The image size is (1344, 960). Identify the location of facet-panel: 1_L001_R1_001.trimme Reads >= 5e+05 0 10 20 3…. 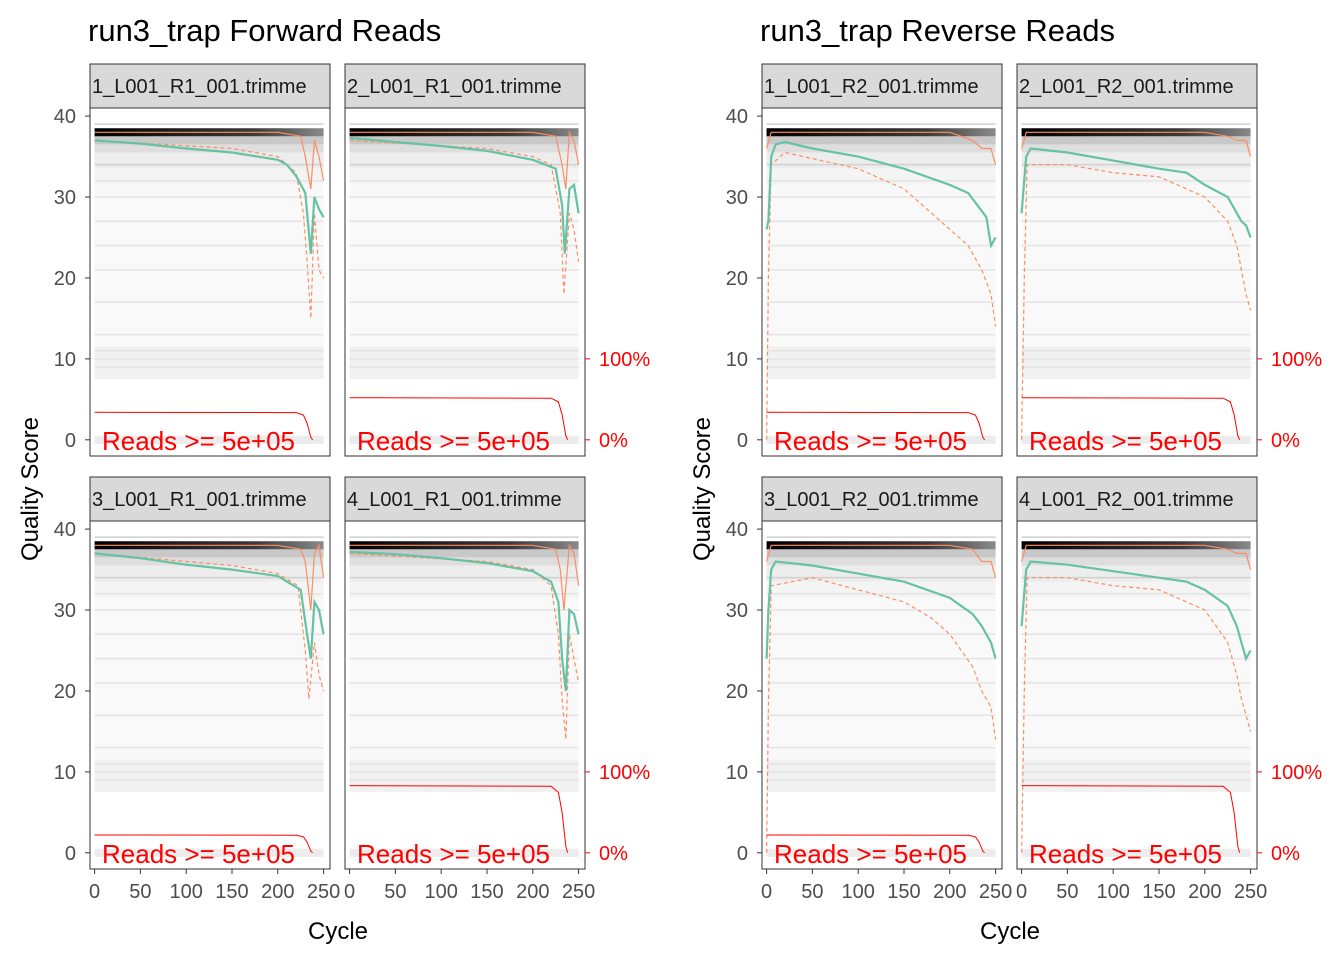
(192, 260).